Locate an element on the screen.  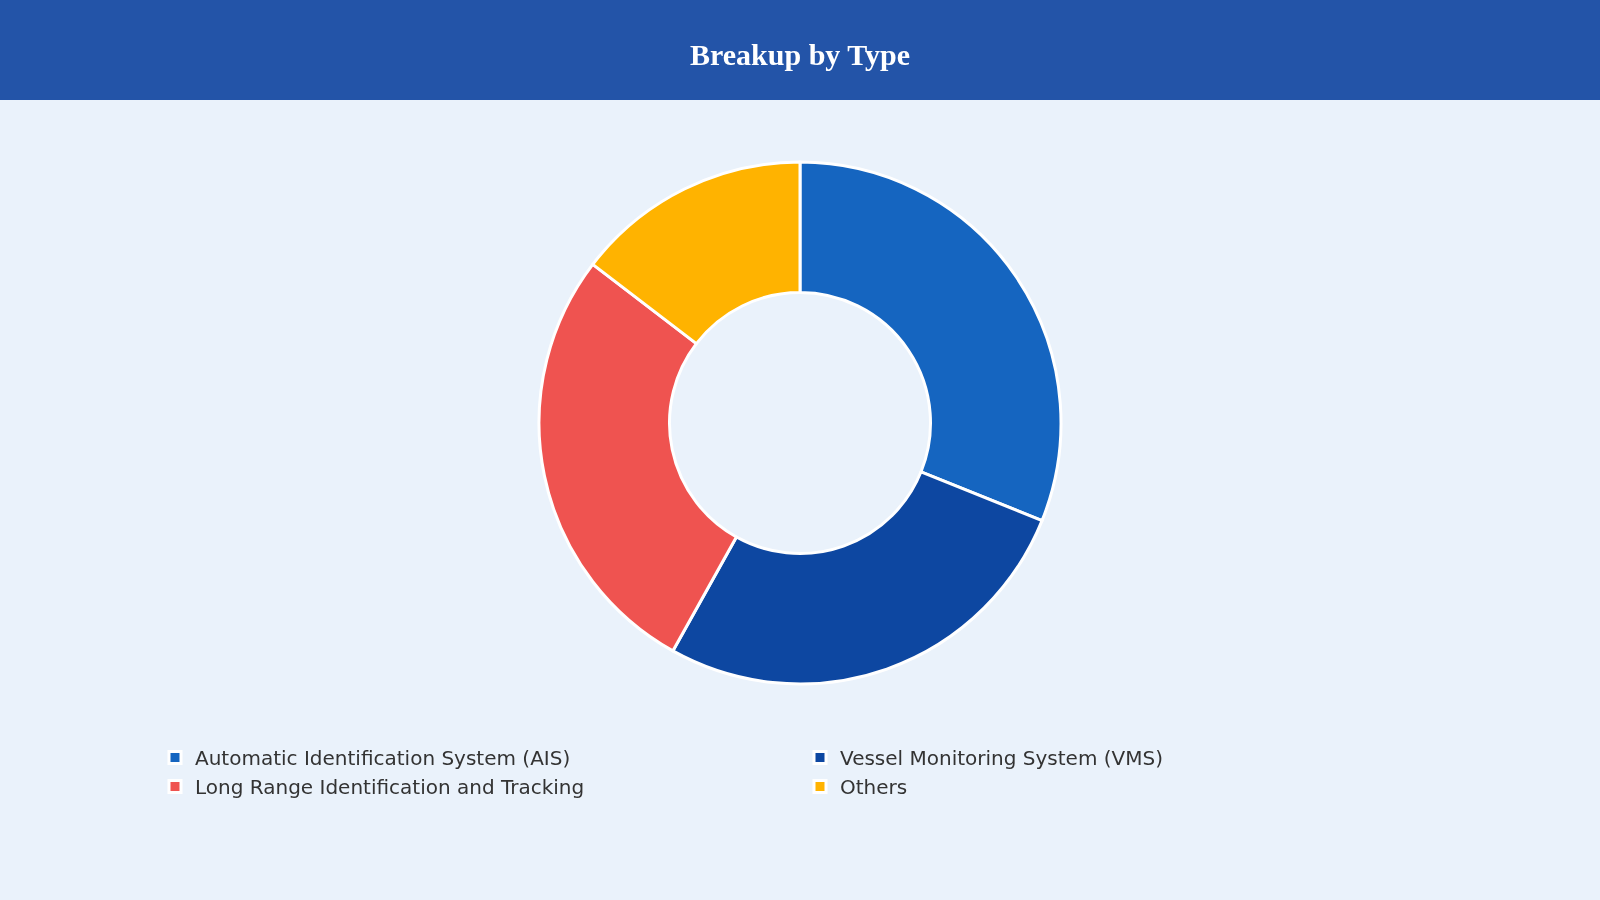
legend-label: Others is located at coordinates (874, 787).